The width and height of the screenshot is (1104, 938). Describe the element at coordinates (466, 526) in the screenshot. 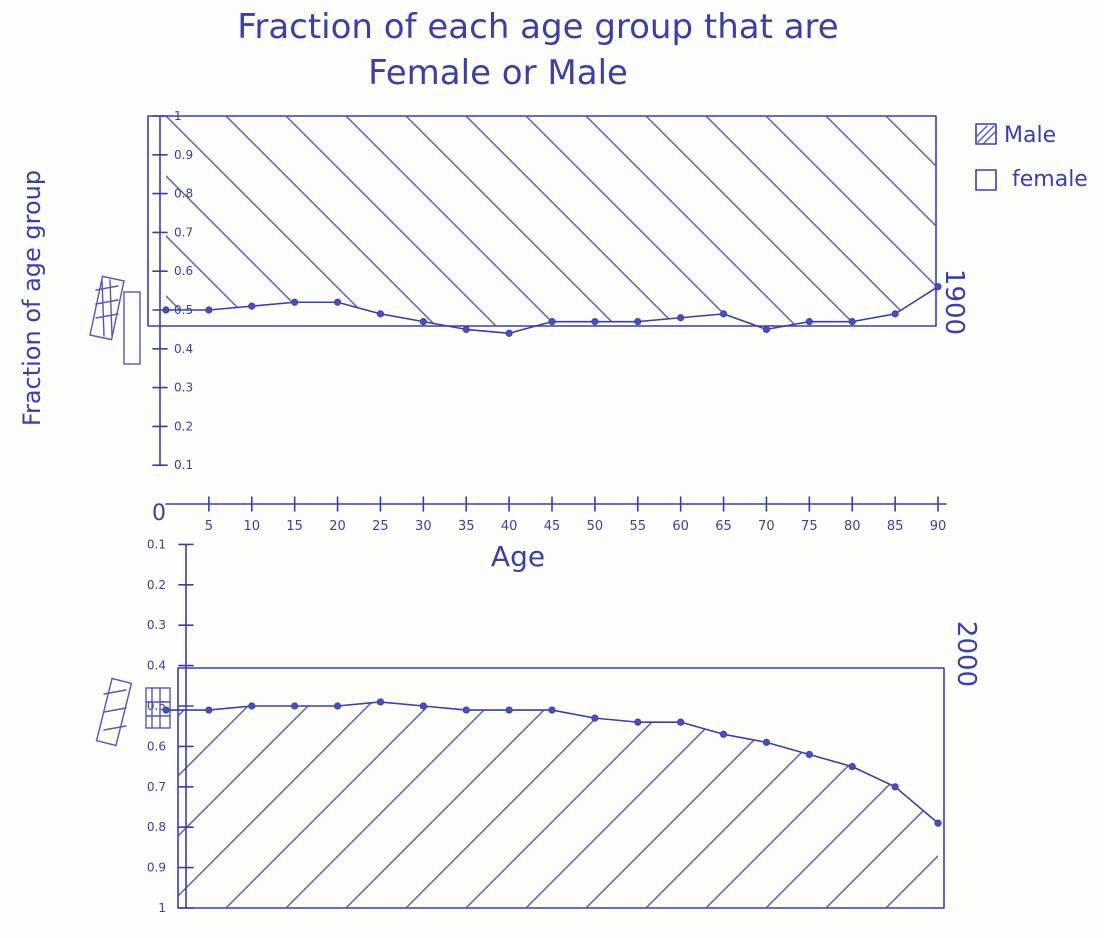

I see `x-tick-label: 35` at that location.